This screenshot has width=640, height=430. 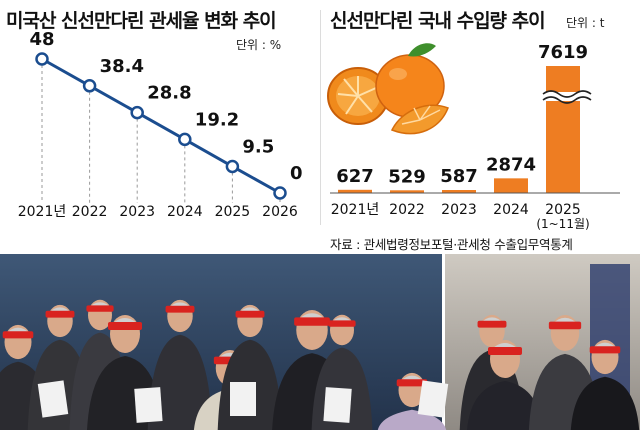 I want to click on imports-data-label: 587, so click(x=459, y=176).